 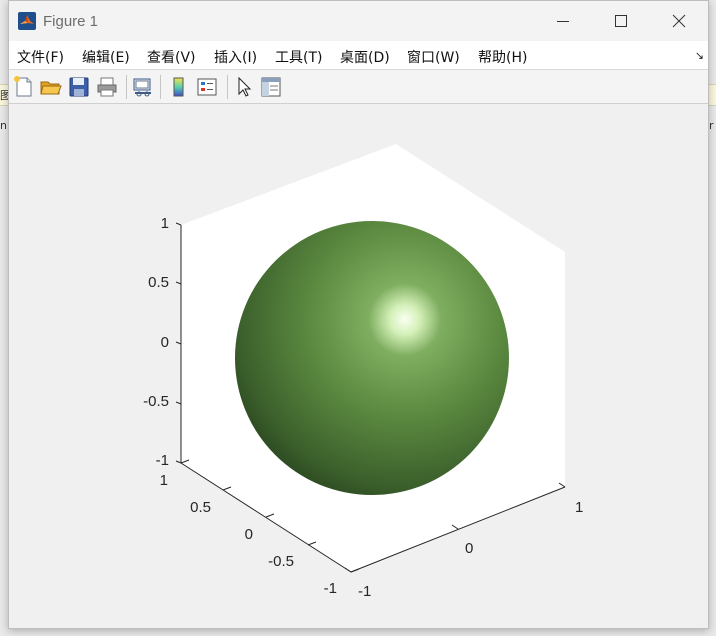 I want to click on menu-tools: 工具(T), so click(x=299, y=58).